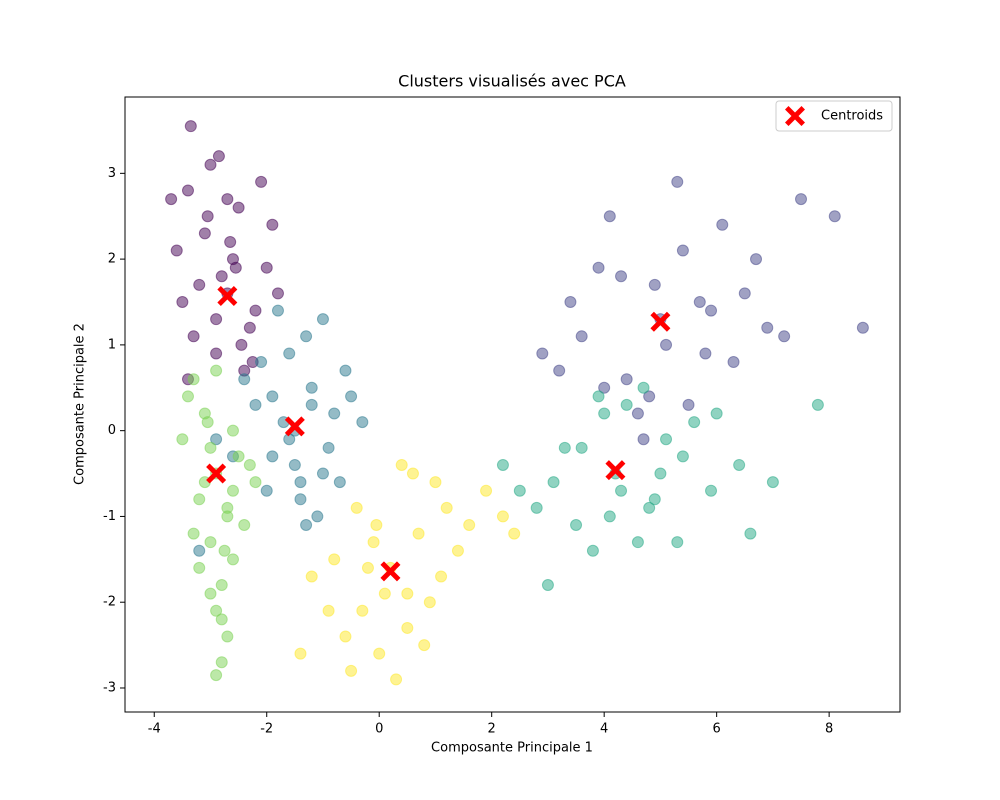 The height and width of the screenshot is (800, 1000). I want to click on chart-title: Clusters visualisés avec PCA, so click(512, 81).